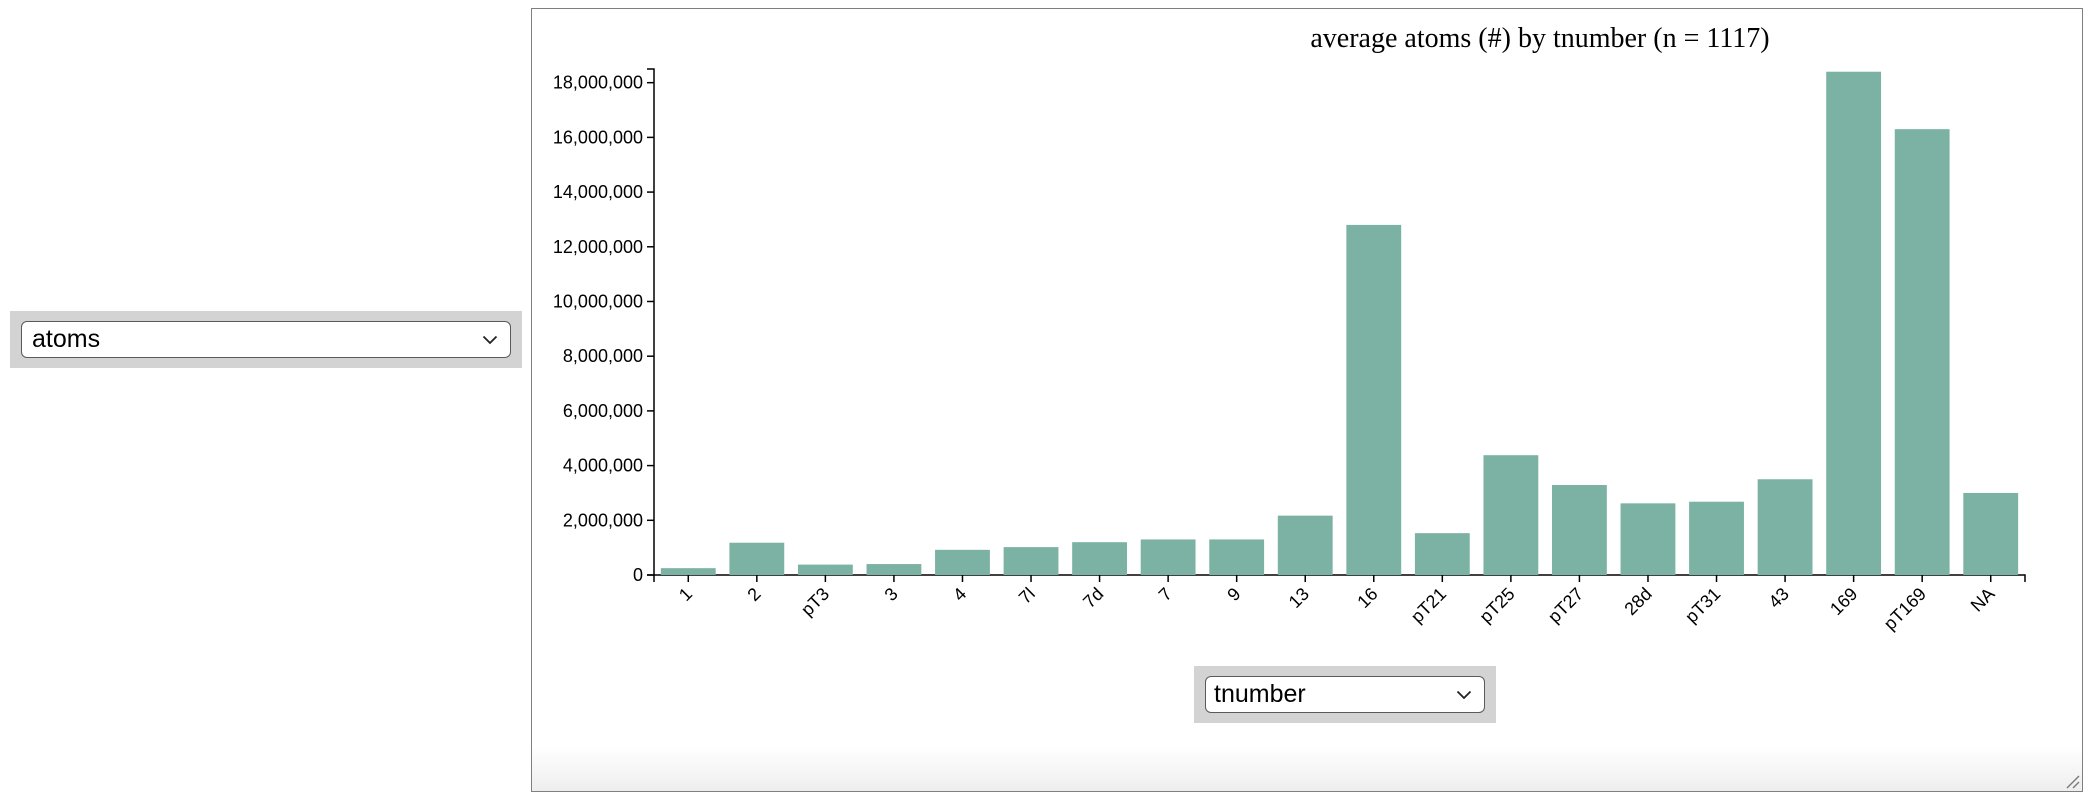  What do you see at coordinates (603, 356) in the screenshot?
I see `y-tick-label: 8,000,000` at bounding box center [603, 356].